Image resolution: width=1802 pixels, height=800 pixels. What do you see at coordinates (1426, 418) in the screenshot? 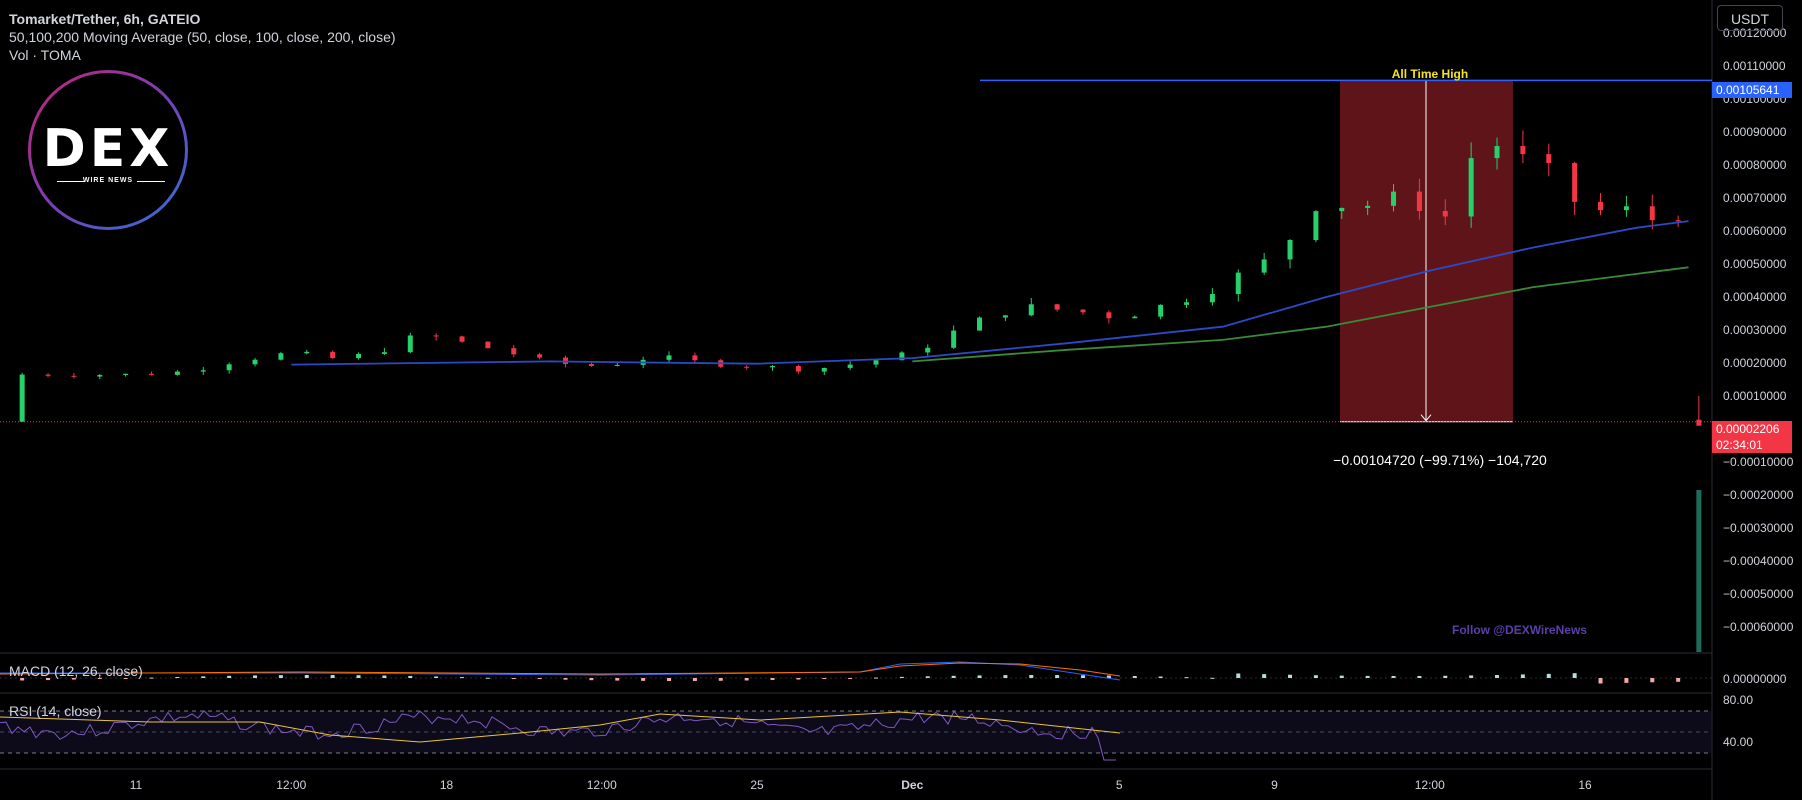
I see `measure-arrowhead` at bounding box center [1426, 418].